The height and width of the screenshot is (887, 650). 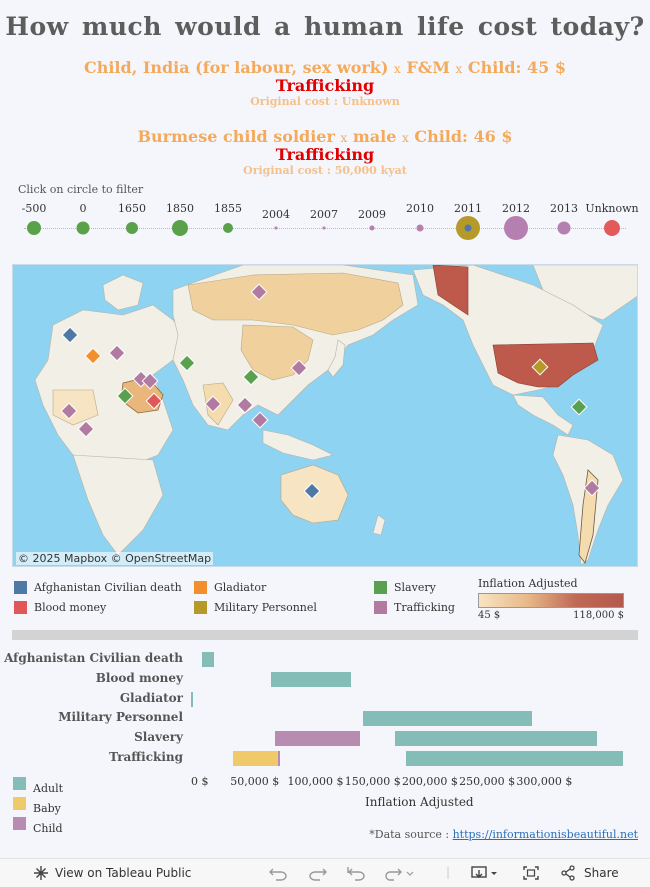 I want to click on download-button, so click(x=485, y=873).